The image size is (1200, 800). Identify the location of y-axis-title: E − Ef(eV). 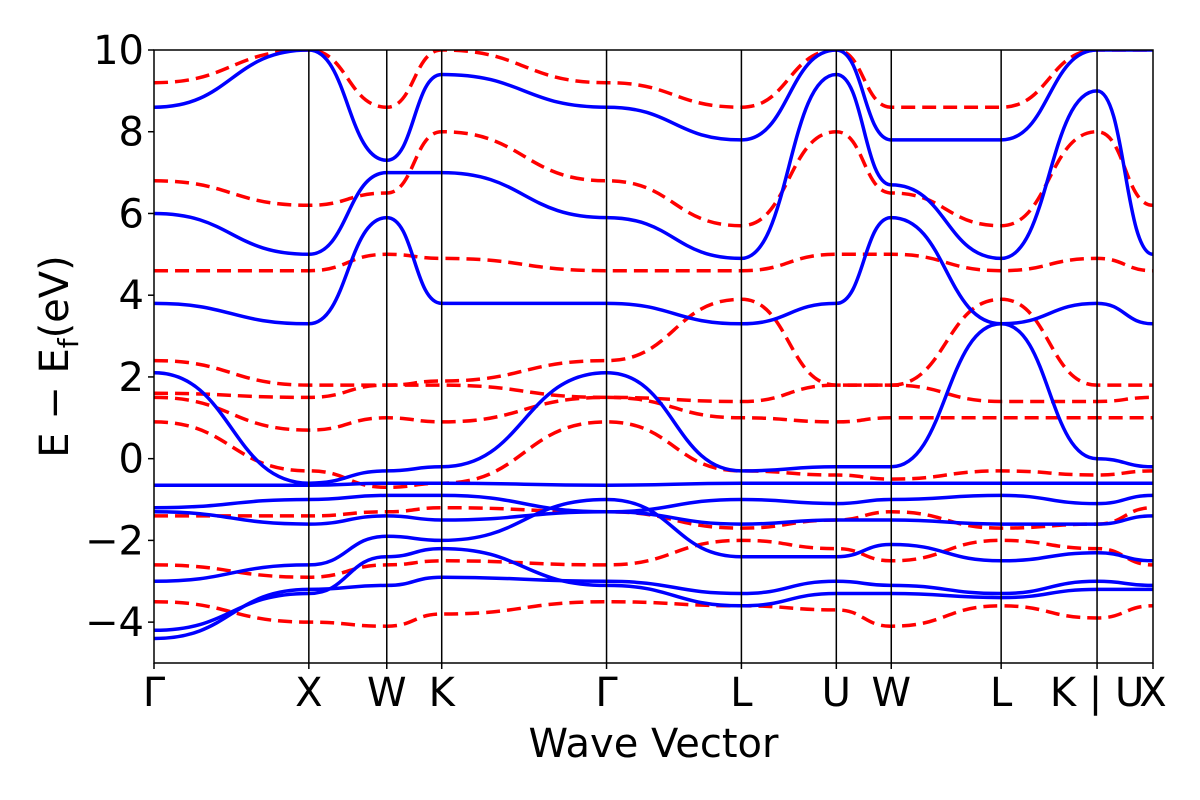
(58, 356).